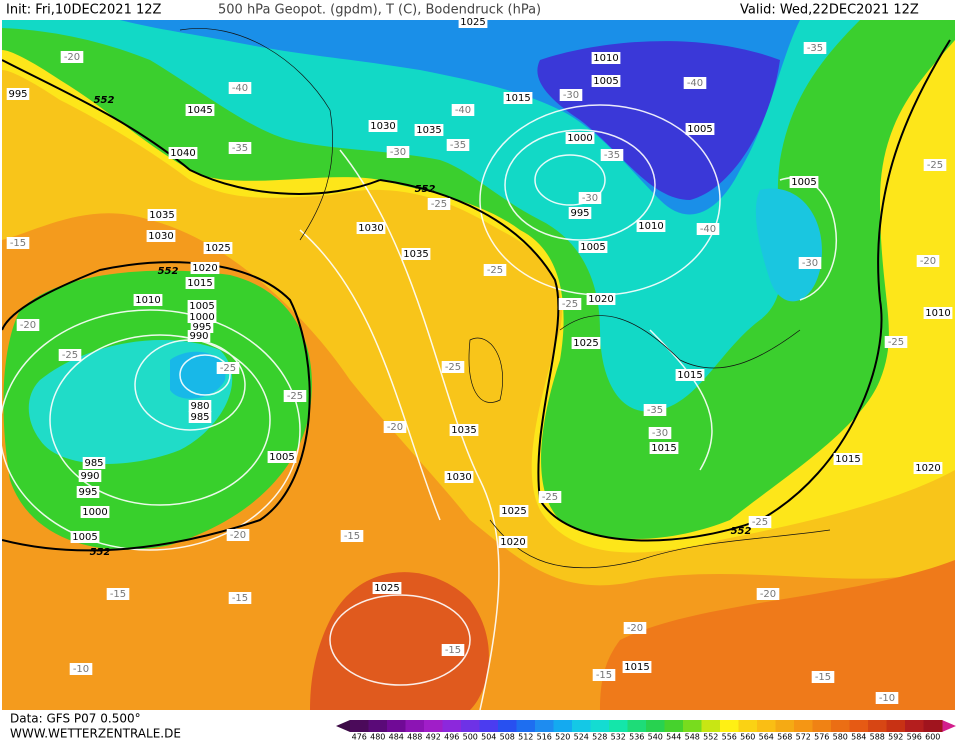  I want to click on colorbar-tick-label: 580, so click(840, 737).